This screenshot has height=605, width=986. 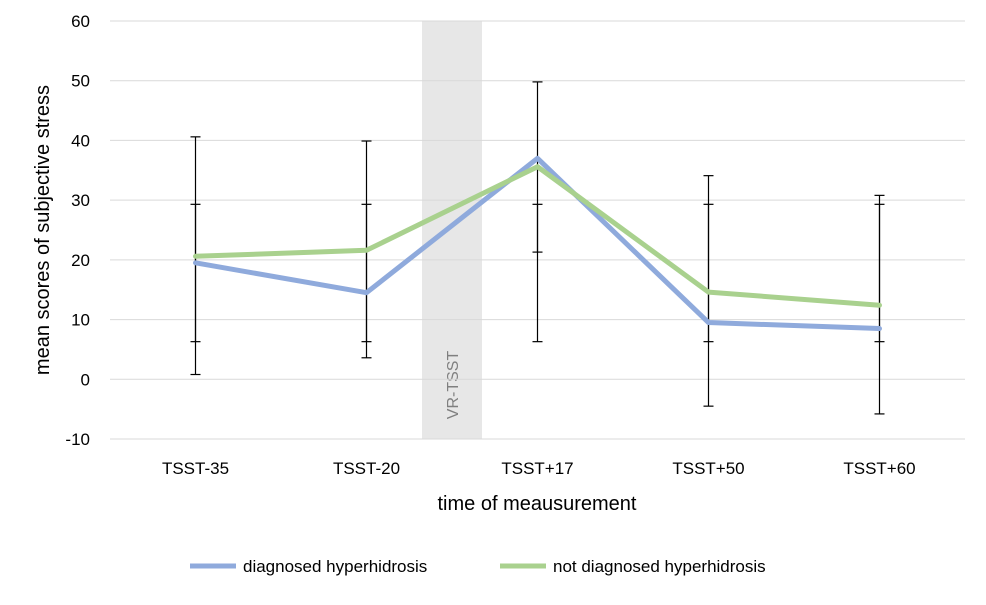 What do you see at coordinates (80, 81) in the screenshot?
I see `y-tick-label: 50` at bounding box center [80, 81].